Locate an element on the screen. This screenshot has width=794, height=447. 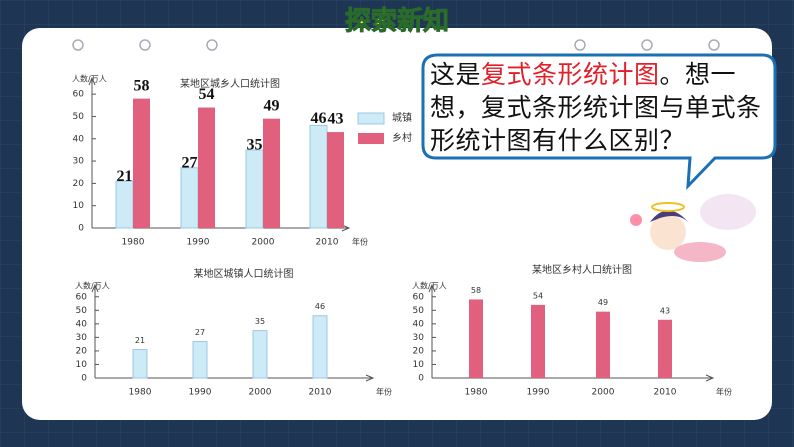
bubble-text: 这是复式条形统计图。想一想，复式条形统计图与单式条形统计图有什么区别？ is located at coordinates (599, 107).